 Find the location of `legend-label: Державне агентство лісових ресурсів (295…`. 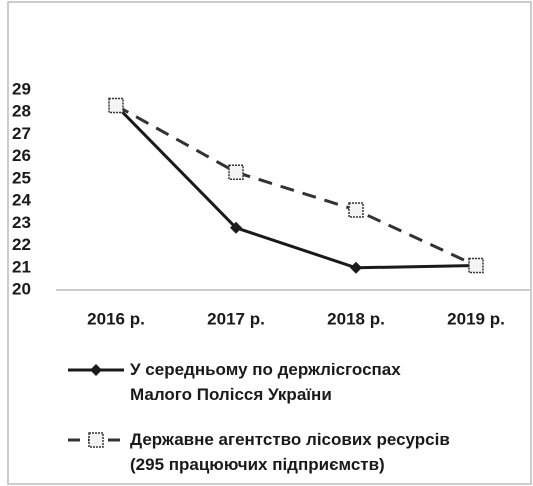

legend-label: Державне агентство лісових ресурсів (295… is located at coordinates (290, 452).